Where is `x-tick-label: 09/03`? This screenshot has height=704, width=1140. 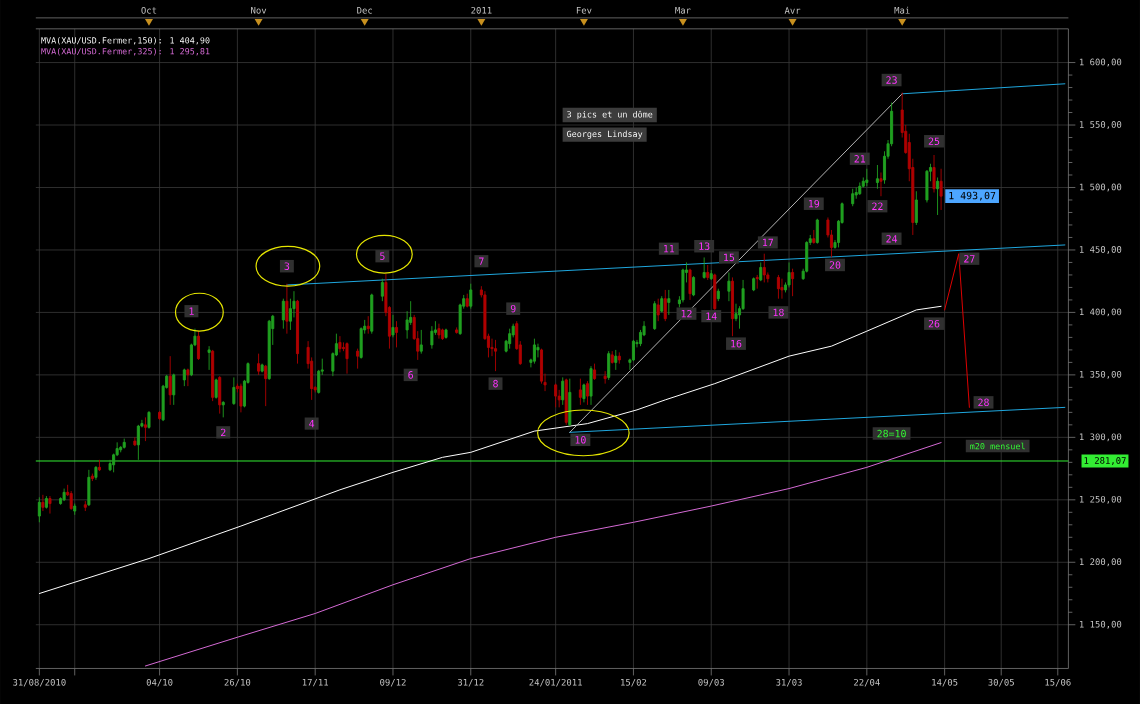 x-tick-label: 09/03 is located at coordinates (711, 682).